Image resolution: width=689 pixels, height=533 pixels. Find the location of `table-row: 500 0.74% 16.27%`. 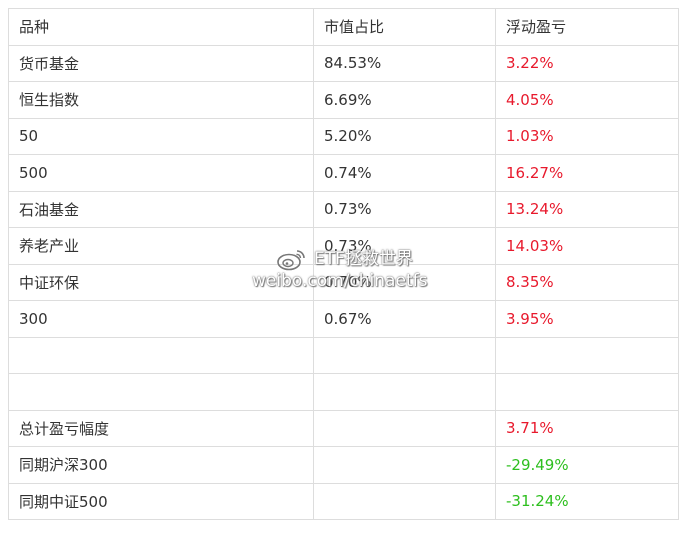

table-row: 500 0.74% 16.27% is located at coordinates (343, 173).